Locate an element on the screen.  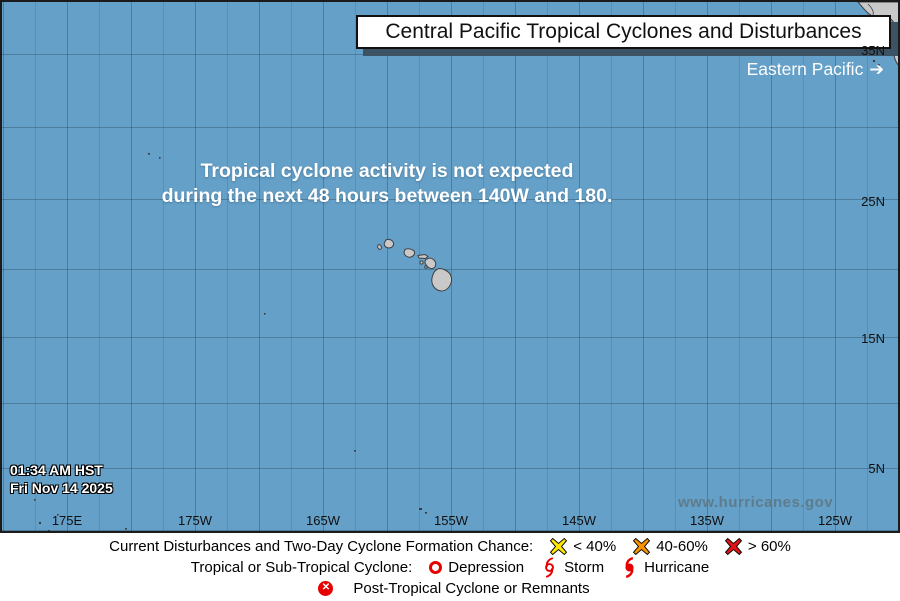
island-molokai is located at coordinates (423, 256).